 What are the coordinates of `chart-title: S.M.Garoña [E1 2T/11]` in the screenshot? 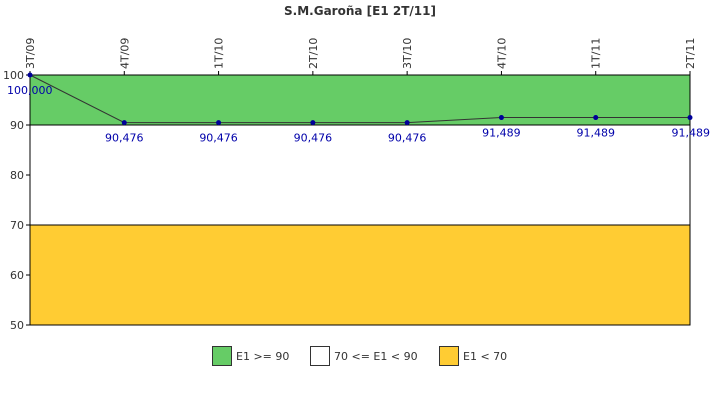 It's located at (360, 11).